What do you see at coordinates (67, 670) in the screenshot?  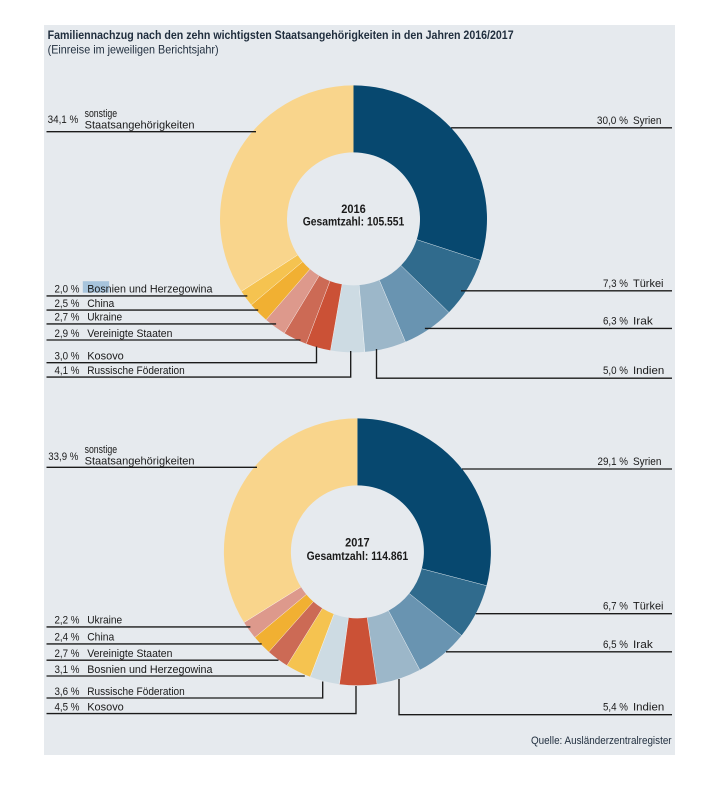 I see `svg-text: 3,1 %` at bounding box center [67, 670].